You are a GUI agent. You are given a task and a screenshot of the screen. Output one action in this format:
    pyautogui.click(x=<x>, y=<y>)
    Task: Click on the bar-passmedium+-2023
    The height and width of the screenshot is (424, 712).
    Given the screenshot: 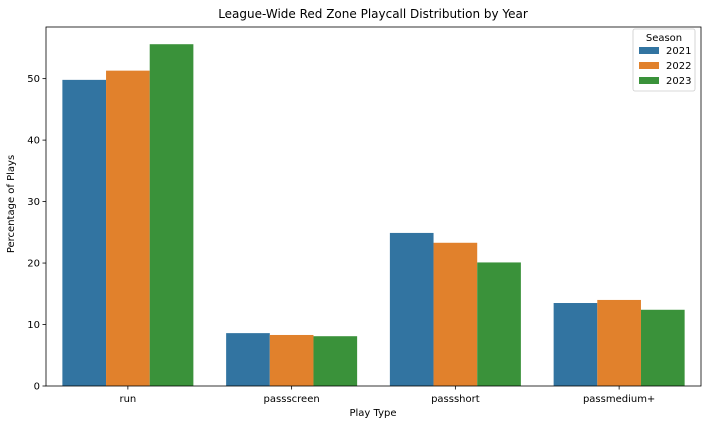 What is the action you would take?
    pyautogui.click(x=662, y=347)
    